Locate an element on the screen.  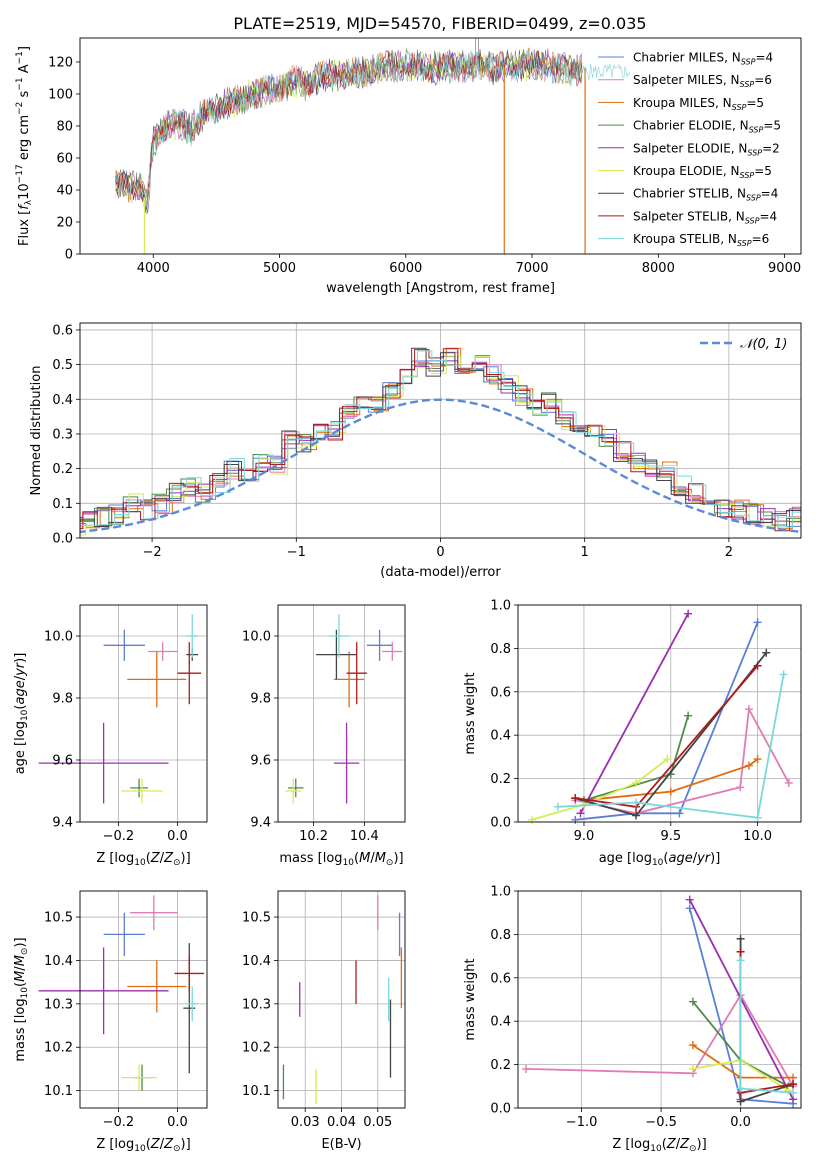
y-tick-label: 0 is located at coordinates (69, 255).